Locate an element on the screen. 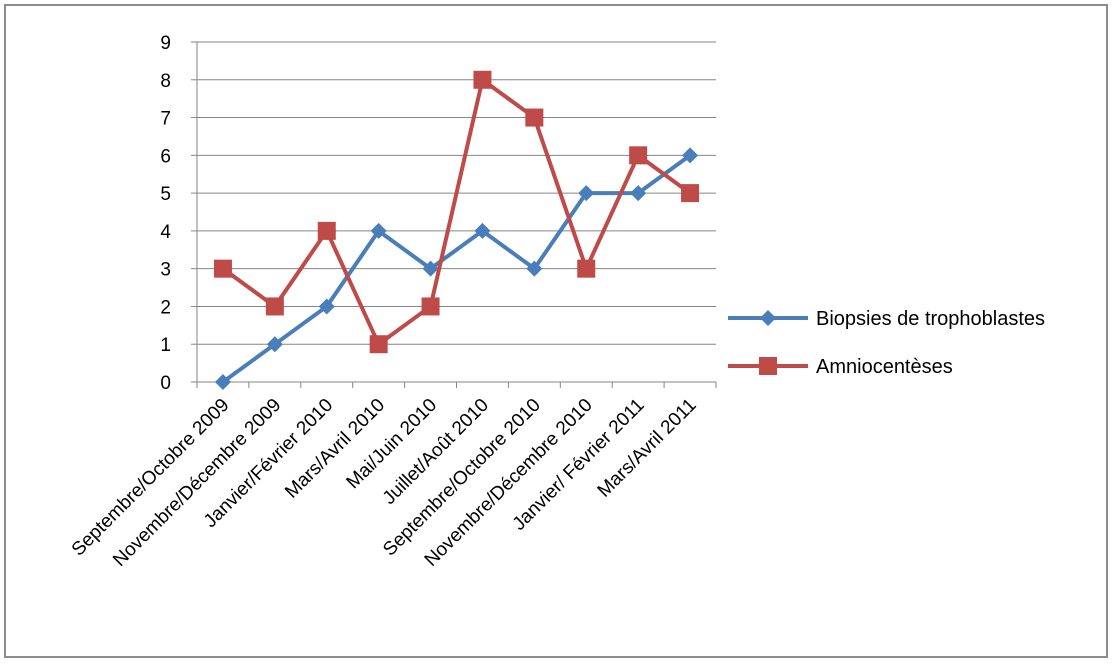 This screenshot has height=664, width=1114. y-tick-label: 0 is located at coordinates (165, 383).